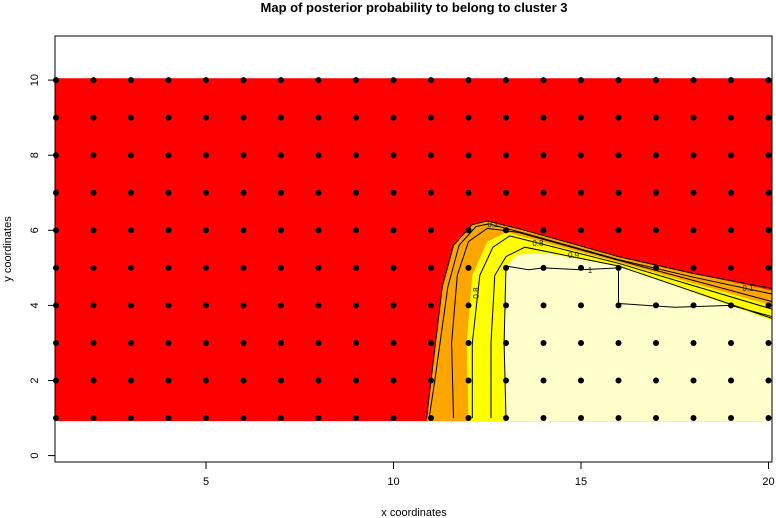 The width and height of the screenshot is (776, 518). Describe the element at coordinates (590, 270) in the screenshot. I see `contour-label: 1` at that location.